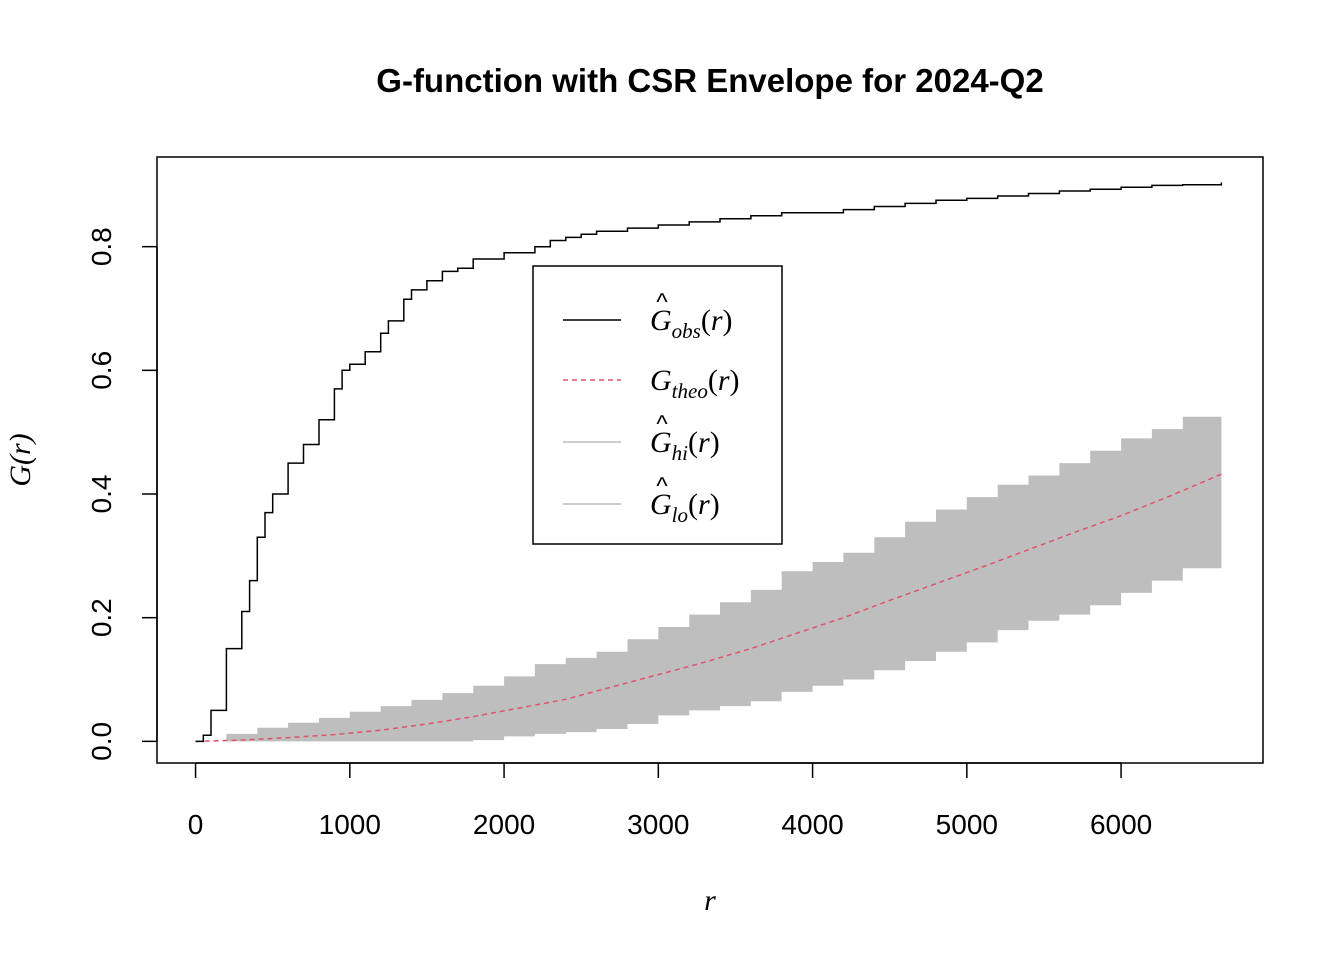  What do you see at coordinates (504, 824) in the screenshot?
I see `x-tick-label: 2000` at bounding box center [504, 824].